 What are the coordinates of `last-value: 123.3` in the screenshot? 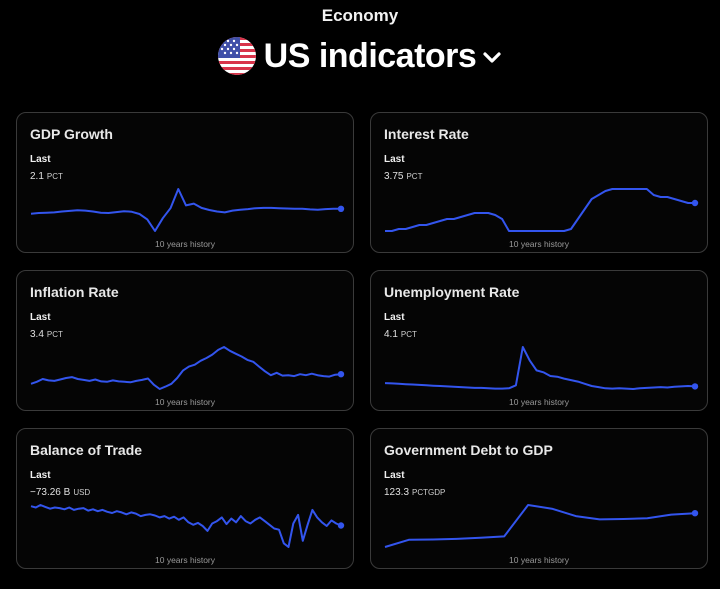 It's located at (397, 492).